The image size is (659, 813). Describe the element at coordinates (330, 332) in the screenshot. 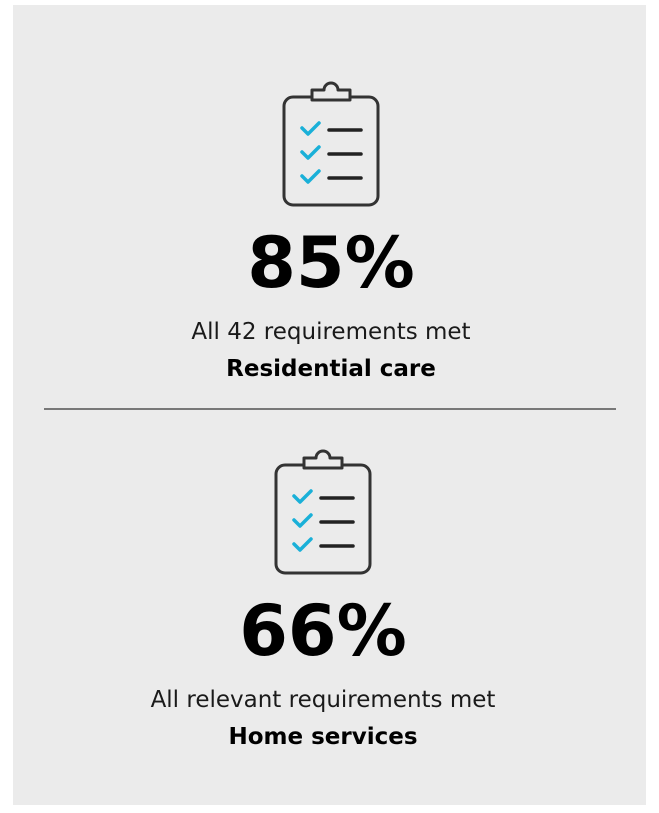

I see `stat-description: All 42 requirements met` at that location.